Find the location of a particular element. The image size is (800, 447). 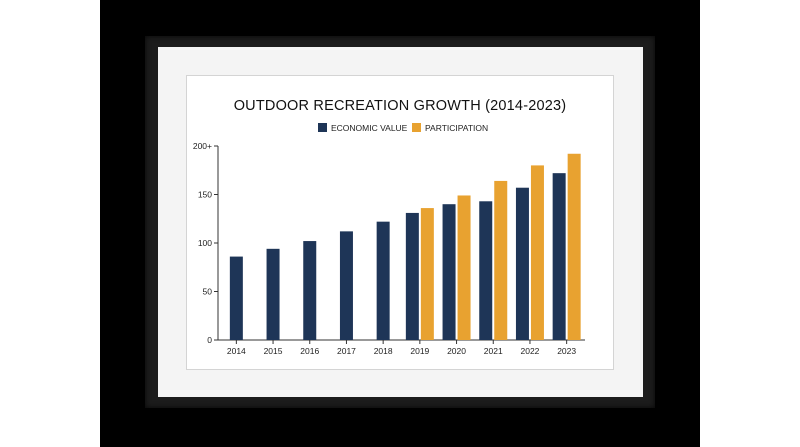

y-tick-label: 0 is located at coordinates (209, 340).